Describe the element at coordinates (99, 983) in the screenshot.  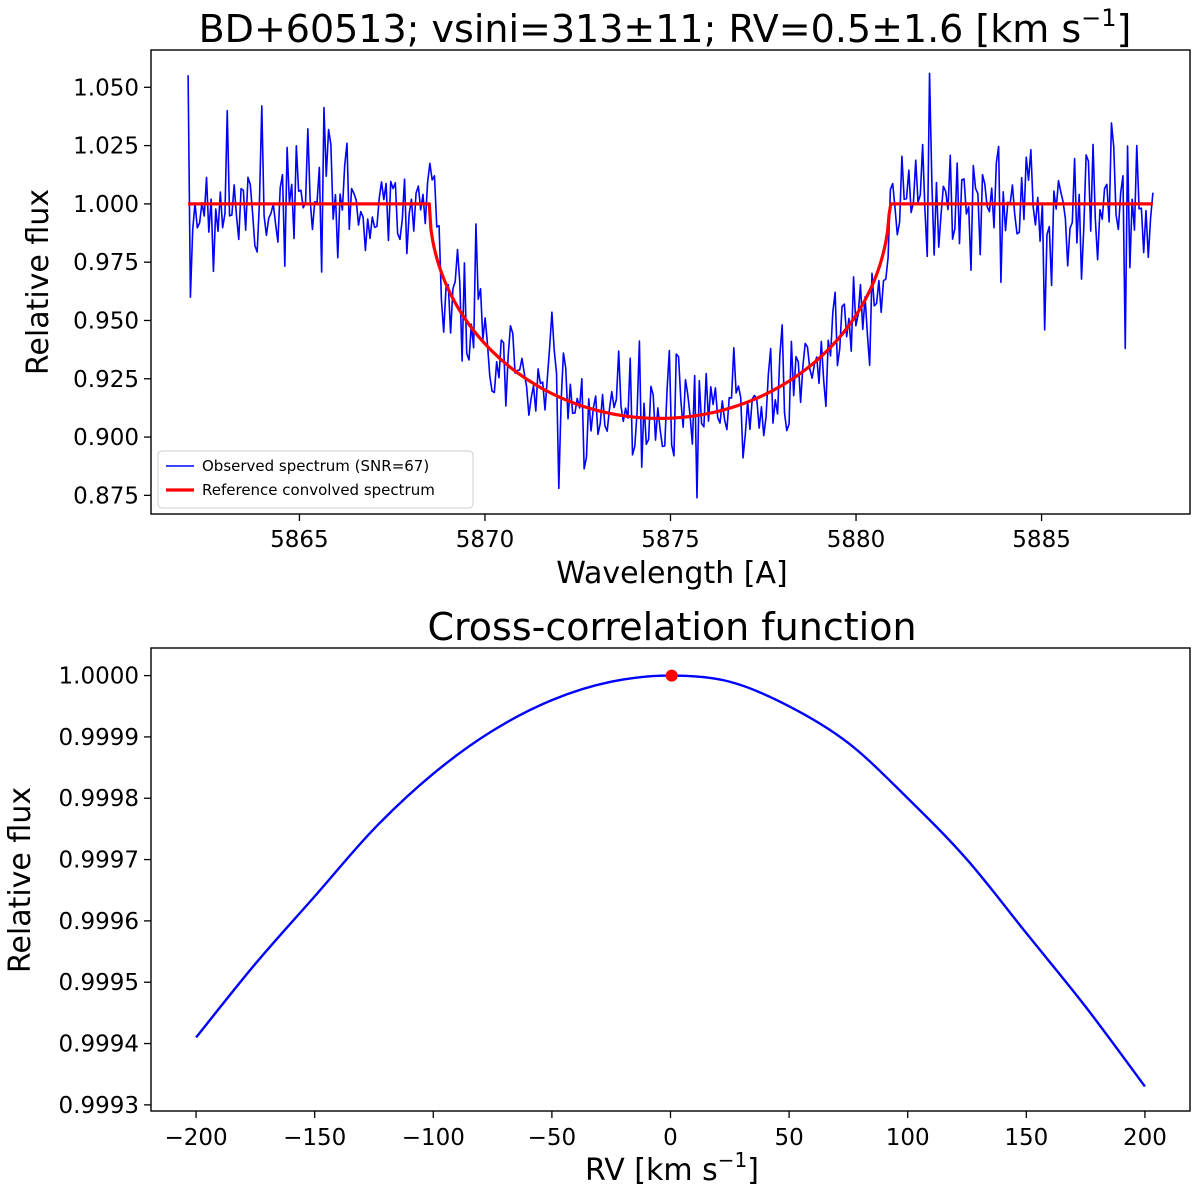
I see `ccf-ytick-label: 0.9995` at that location.